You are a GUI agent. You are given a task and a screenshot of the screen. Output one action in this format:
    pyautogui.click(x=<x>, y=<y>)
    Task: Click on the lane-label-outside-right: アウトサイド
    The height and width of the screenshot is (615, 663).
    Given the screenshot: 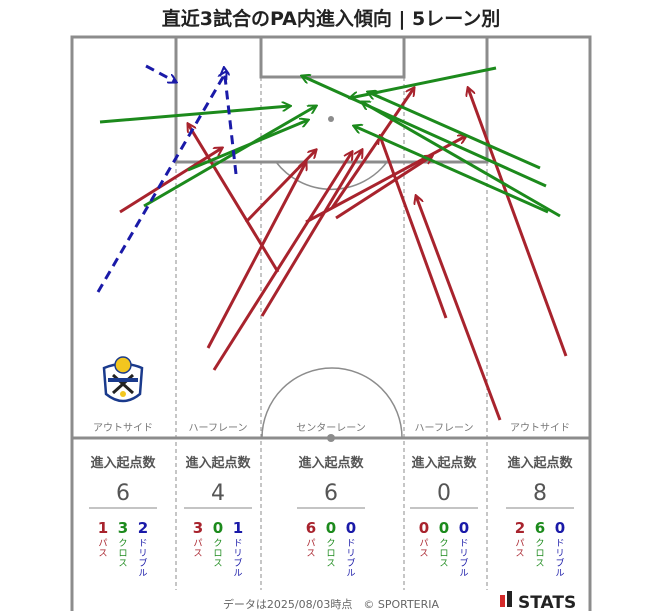 What is the action you would take?
    pyautogui.click(x=540, y=428)
    